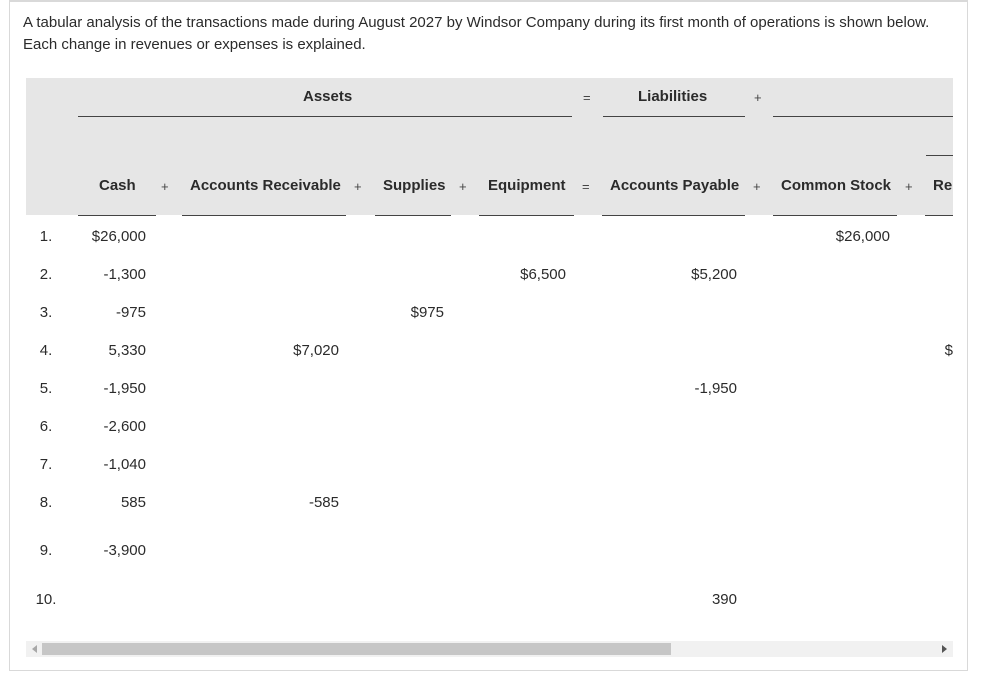 Image resolution: width=987 pixels, height=674 pixels. Describe the element at coordinates (46, 550) in the screenshot. I see `row-number: 9.` at that location.